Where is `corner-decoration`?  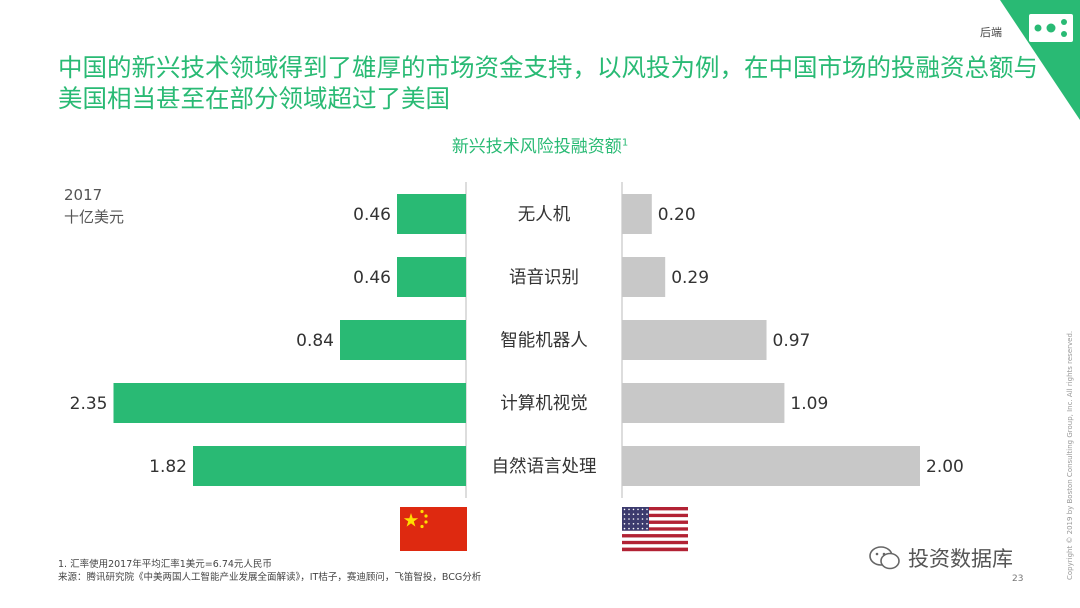
corner-decoration is located at coordinates (1040, 60).